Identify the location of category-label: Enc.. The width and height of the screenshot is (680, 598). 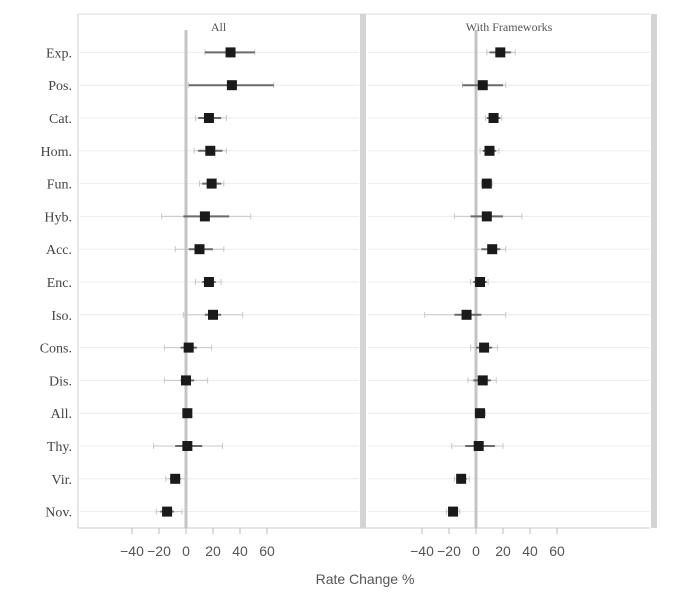
(59, 283).